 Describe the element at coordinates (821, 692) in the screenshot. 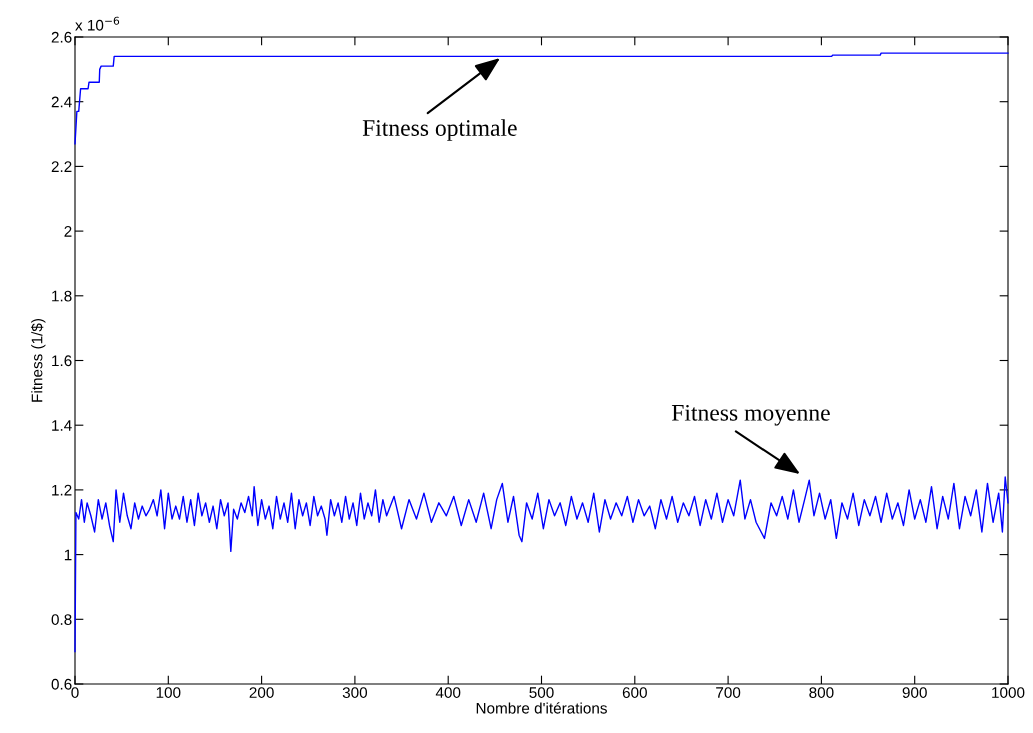

I see `x-tick-label: 800` at that location.